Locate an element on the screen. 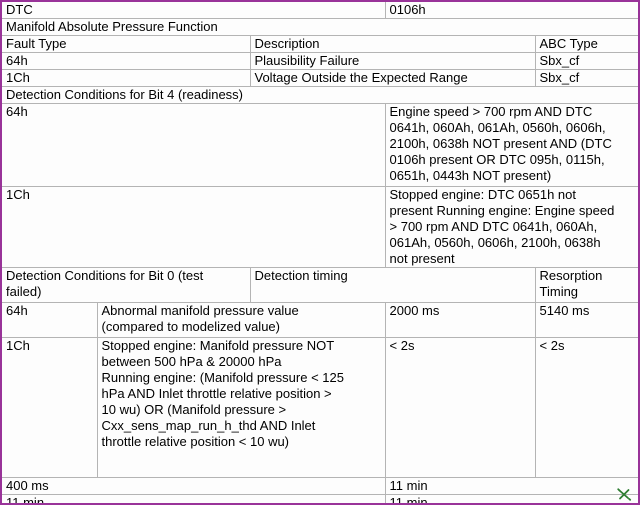 This screenshot has width=640, height=505. table-row: 400 ms 11 min is located at coordinates (320, 486).